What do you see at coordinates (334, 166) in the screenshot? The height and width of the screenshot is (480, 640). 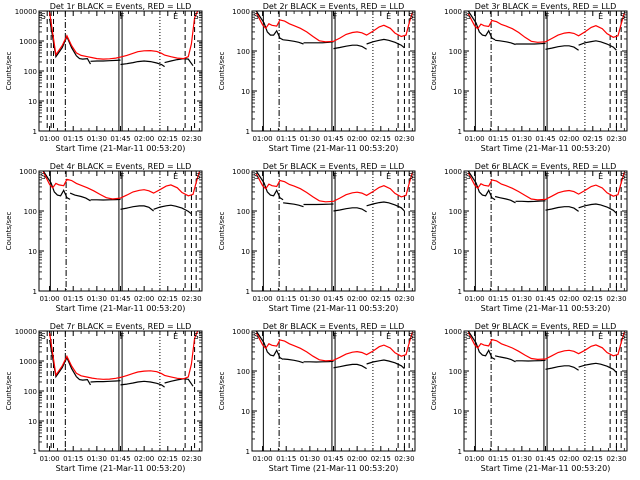 I see `panel-title: Det 5r BLACK = Events, RED = LLD` at bounding box center [334, 166].